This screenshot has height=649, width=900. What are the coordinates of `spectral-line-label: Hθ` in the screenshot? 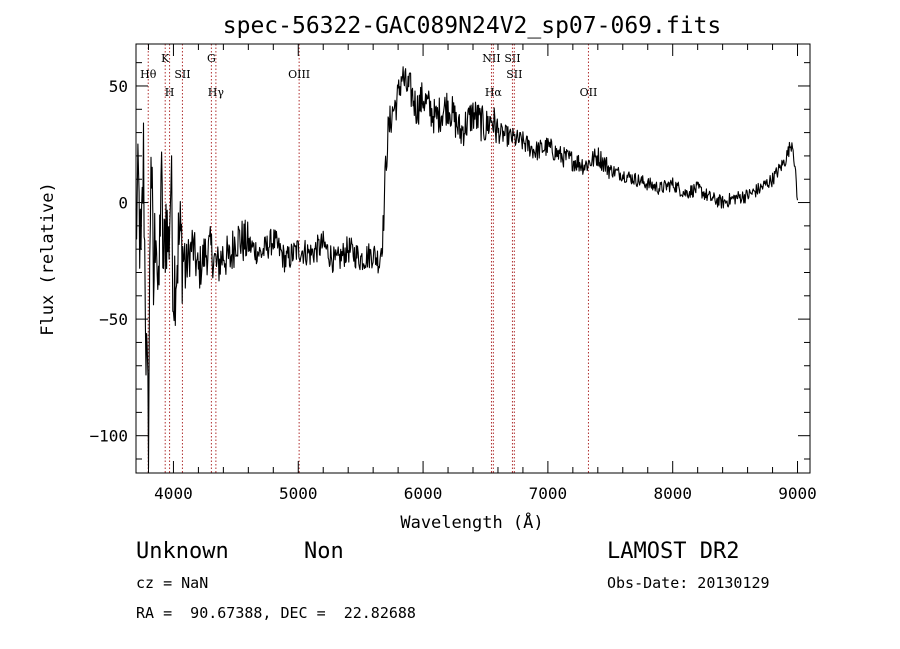 It's located at (148, 74).